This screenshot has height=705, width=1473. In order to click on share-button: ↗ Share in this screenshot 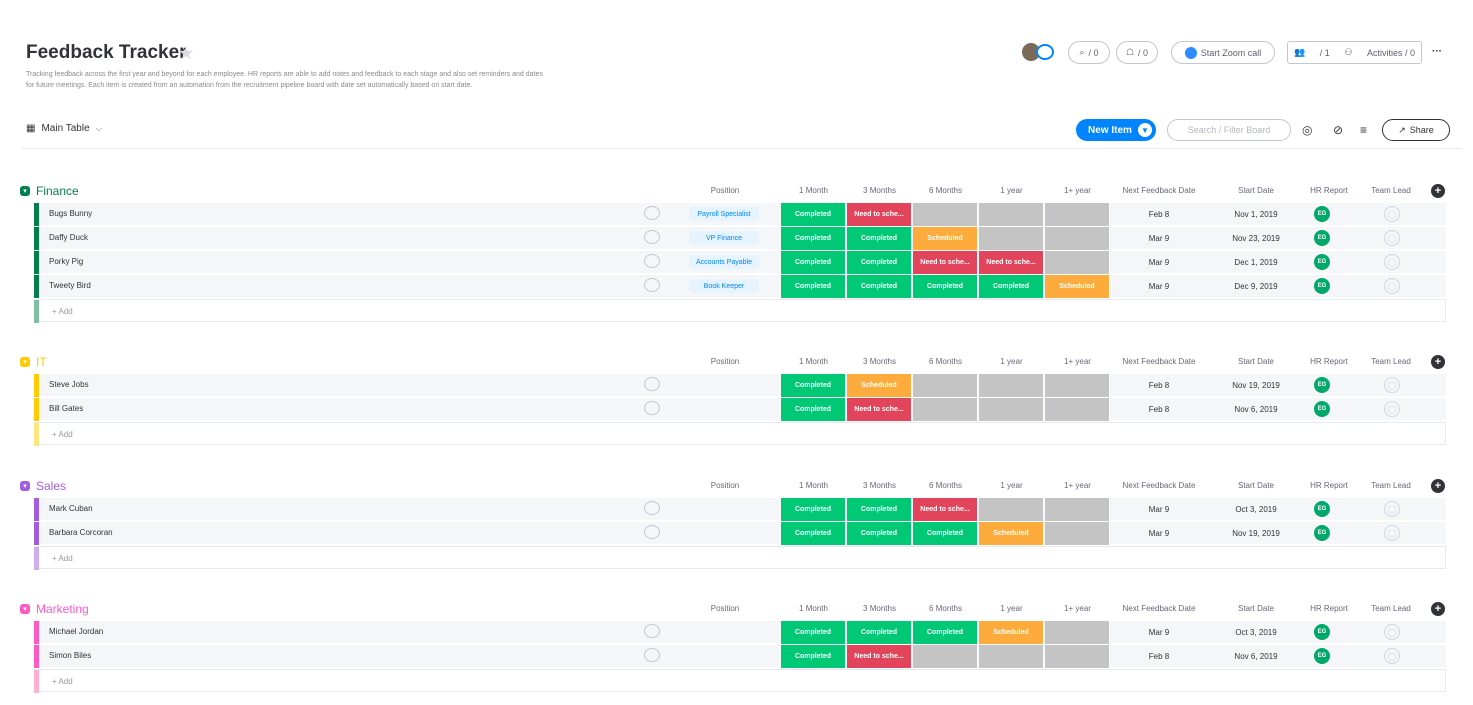, I will do `click(1416, 130)`.